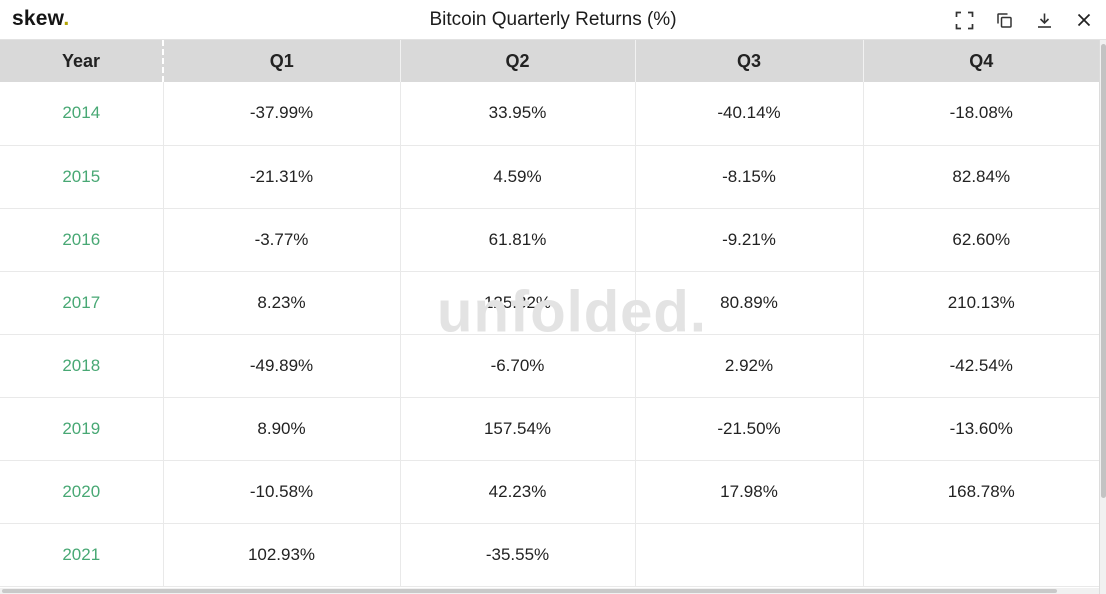 This screenshot has height=594, width=1106. Describe the element at coordinates (749, 61) in the screenshot. I see `column-header-q3: Q3` at that location.